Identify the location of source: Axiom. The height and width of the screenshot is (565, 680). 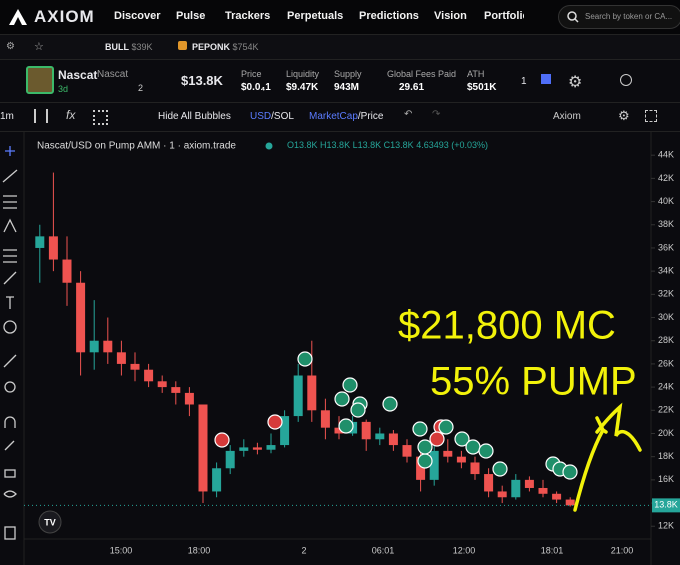
(567, 116).